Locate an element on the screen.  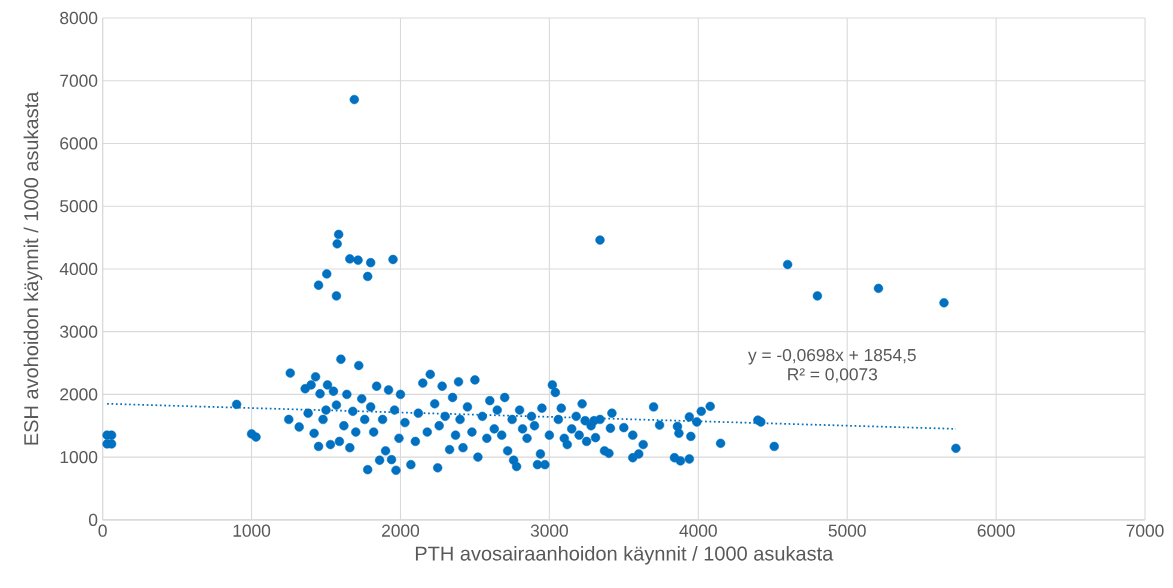
x-tick-label: 3000 is located at coordinates (549, 530).